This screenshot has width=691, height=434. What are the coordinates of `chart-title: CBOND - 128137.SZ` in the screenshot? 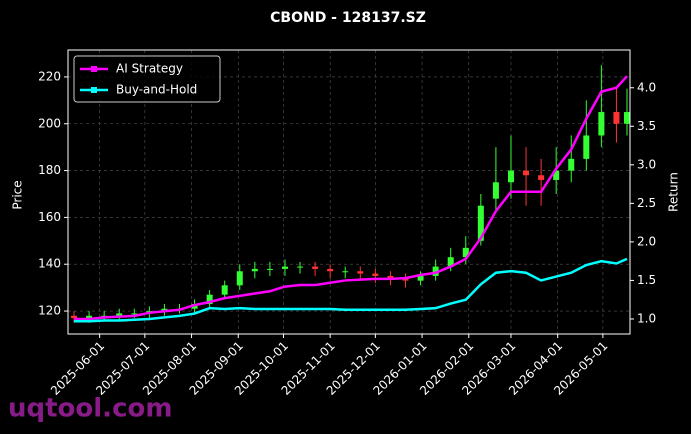 It's located at (348, 18).